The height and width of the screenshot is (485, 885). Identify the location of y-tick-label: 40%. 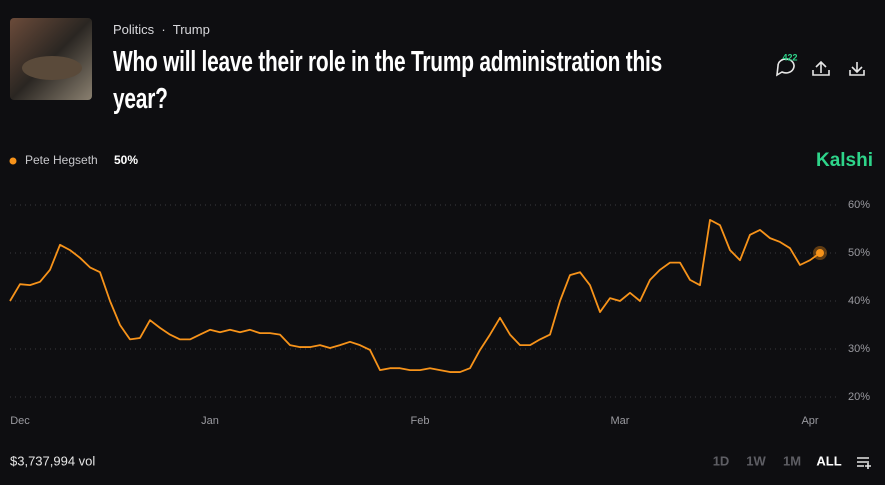
(859, 301).